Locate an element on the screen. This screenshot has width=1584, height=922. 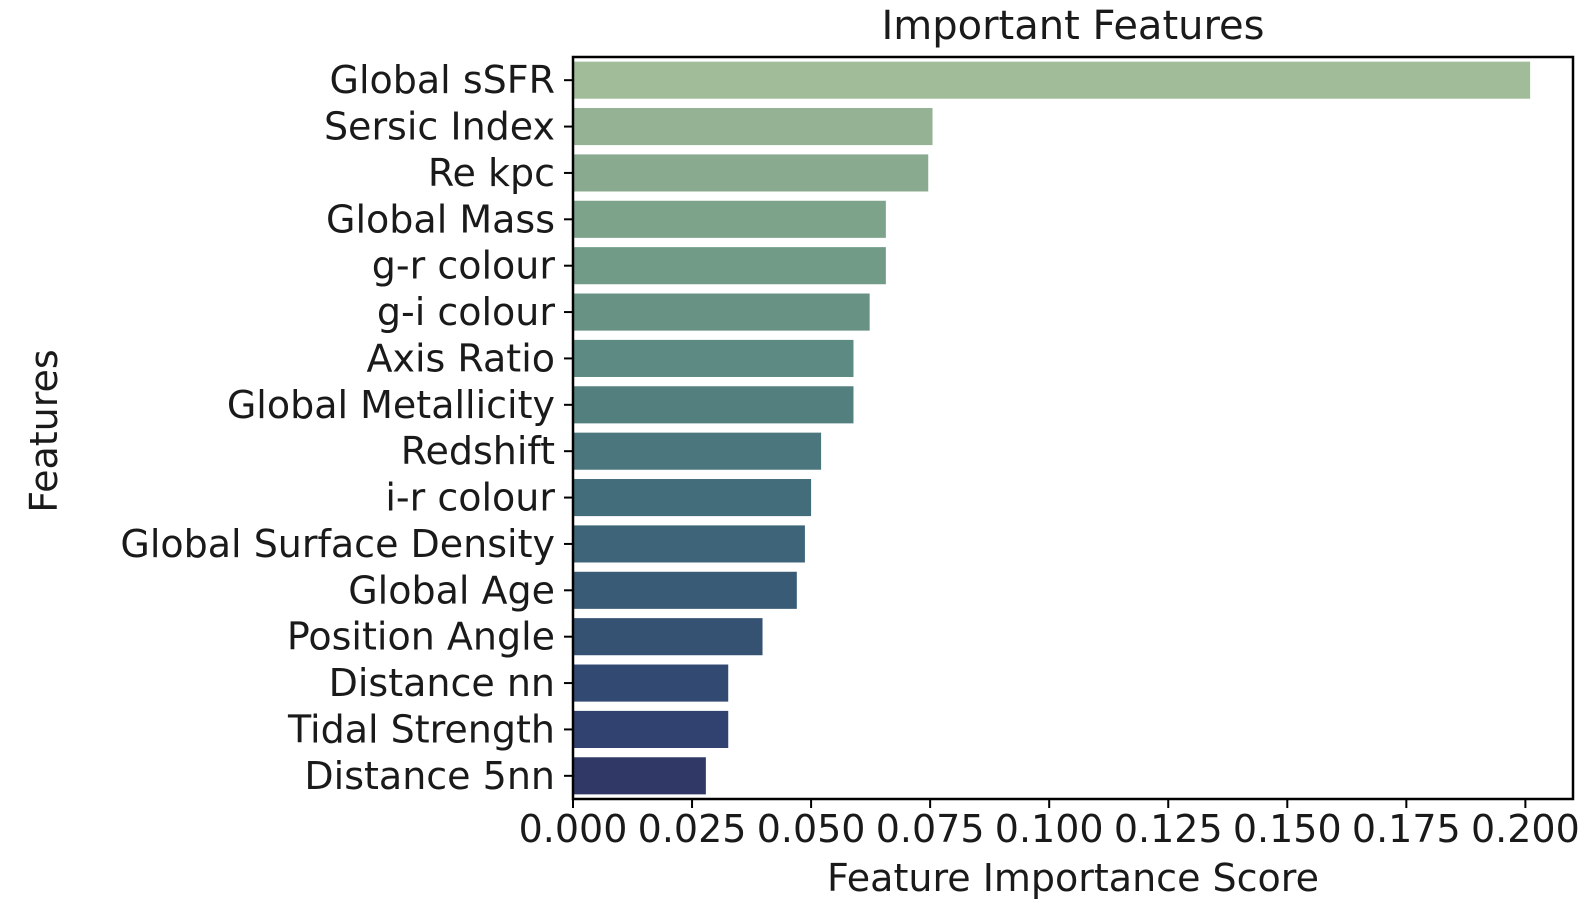
x-tick-label: 0.100 is located at coordinates (1049, 829).